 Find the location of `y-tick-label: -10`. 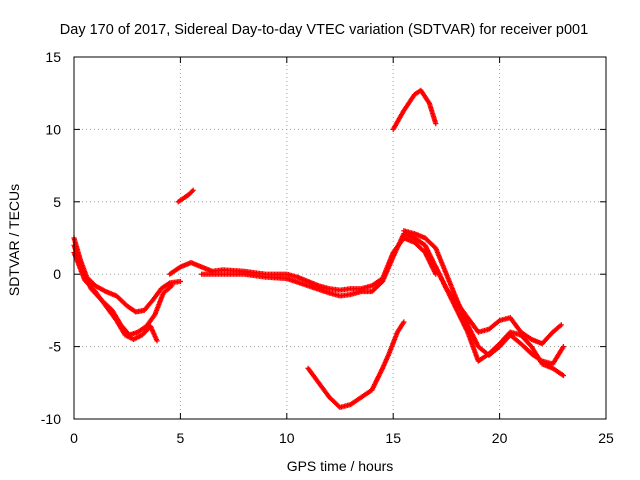

y-tick-label: -10 is located at coordinates (51, 419).